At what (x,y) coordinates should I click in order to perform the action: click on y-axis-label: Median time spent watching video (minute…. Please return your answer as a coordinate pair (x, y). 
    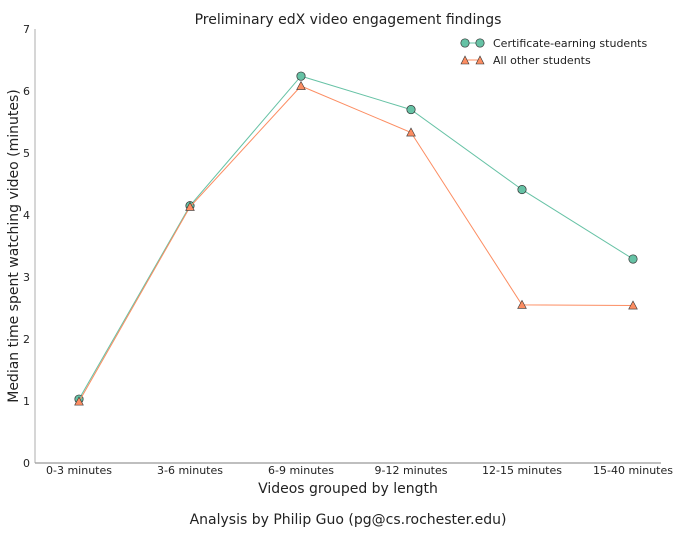
    Looking at the image, I should click on (14, 246).